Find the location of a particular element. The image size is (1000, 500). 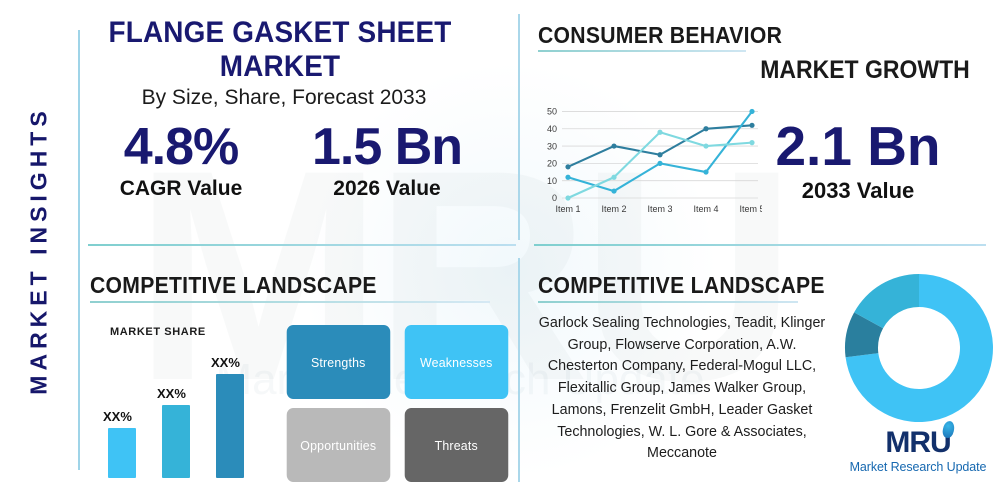

divider-top-vertical is located at coordinates (519, 127).